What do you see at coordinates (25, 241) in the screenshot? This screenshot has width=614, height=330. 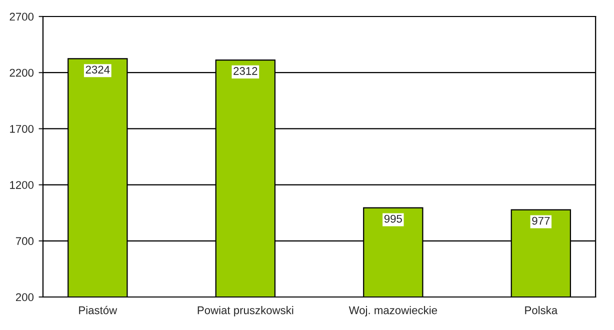 I see `y-tick-label: 700` at bounding box center [25, 241].